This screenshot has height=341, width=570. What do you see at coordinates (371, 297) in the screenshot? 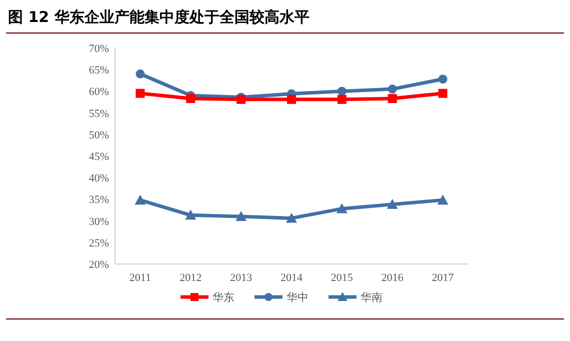
I see `legend-label: 华南` at bounding box center [371, 297].